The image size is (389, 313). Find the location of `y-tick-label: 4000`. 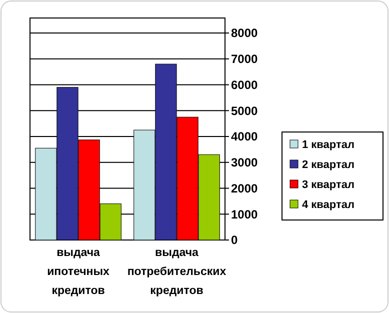

y-tick-label: 4000 is located at coordinates (244, 137).